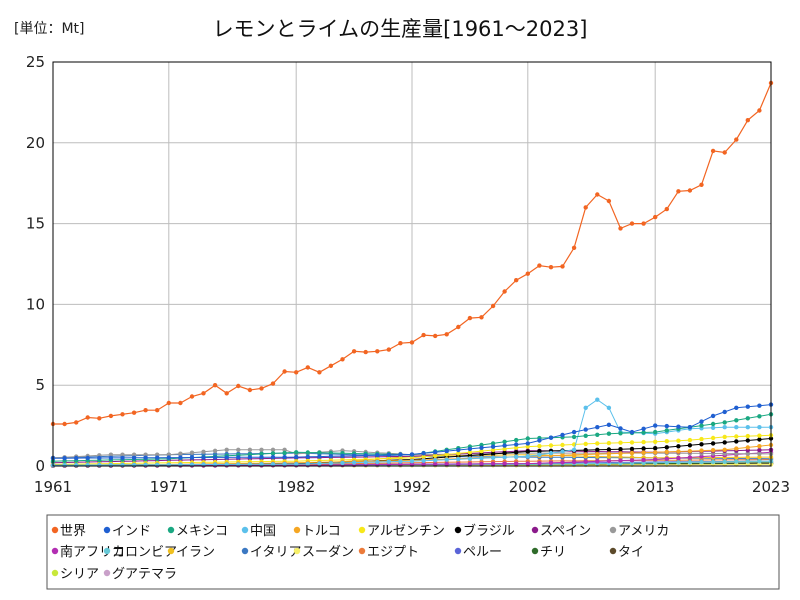 Image resolution: width=800 pixels, height=600 pixels. I want to click on legend-label: イラン, so click(195, 552).